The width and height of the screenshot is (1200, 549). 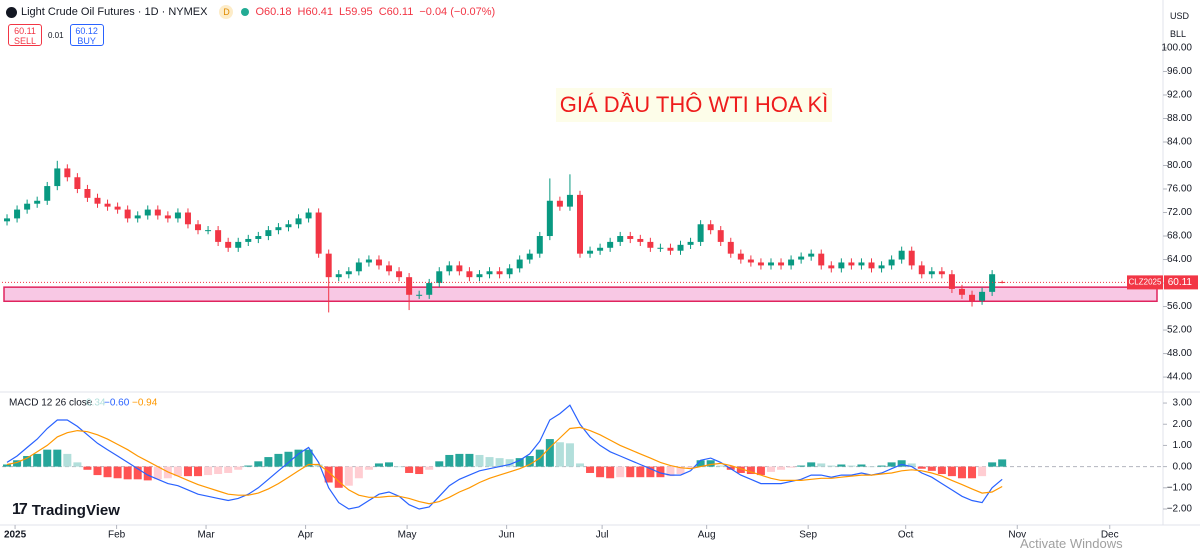 What do you see at coordinates (117, 403) in the screenshot?
I see `series-value: −0.60` at bounding box center [117, 403].